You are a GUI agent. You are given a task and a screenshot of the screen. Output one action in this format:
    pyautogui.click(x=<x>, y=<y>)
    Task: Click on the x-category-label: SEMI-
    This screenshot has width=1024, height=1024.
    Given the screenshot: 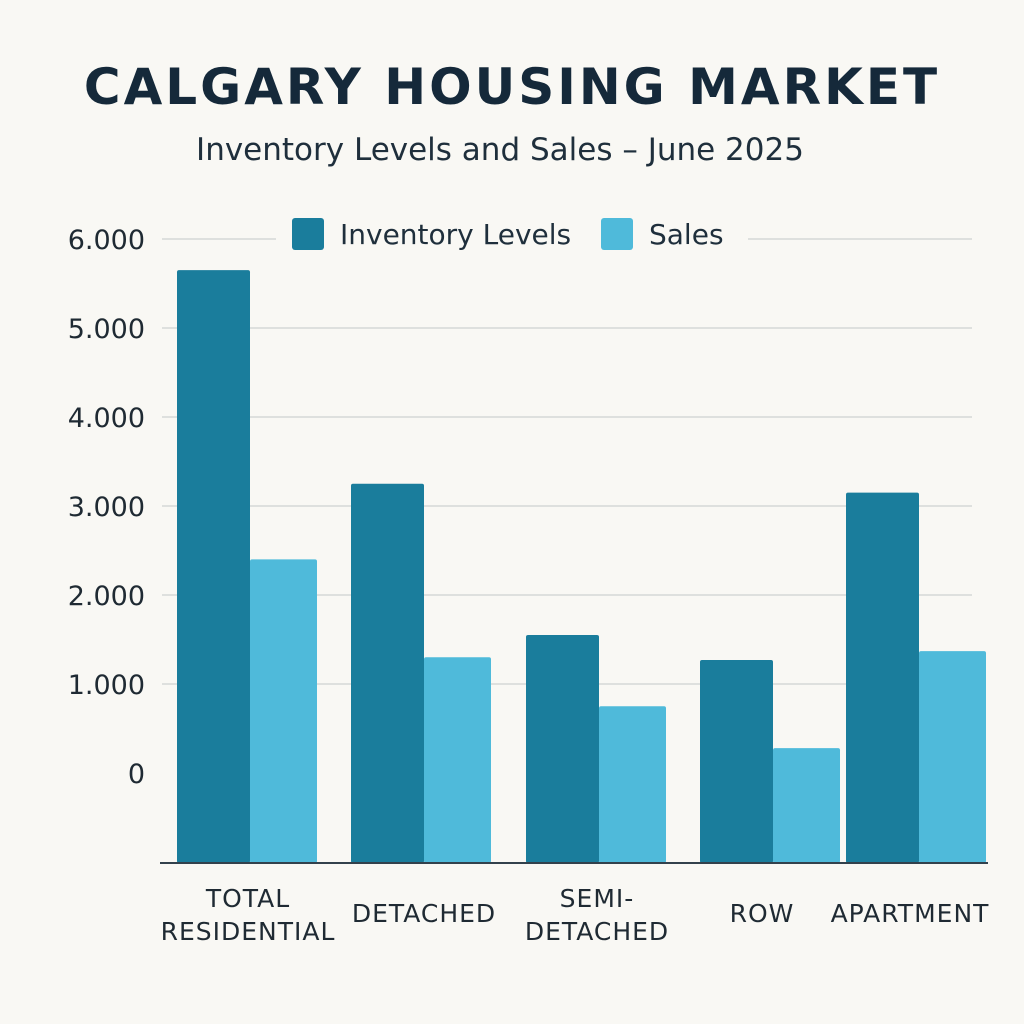 What is the action you would take?
    pyautogui.click(x=597, y=898)
    